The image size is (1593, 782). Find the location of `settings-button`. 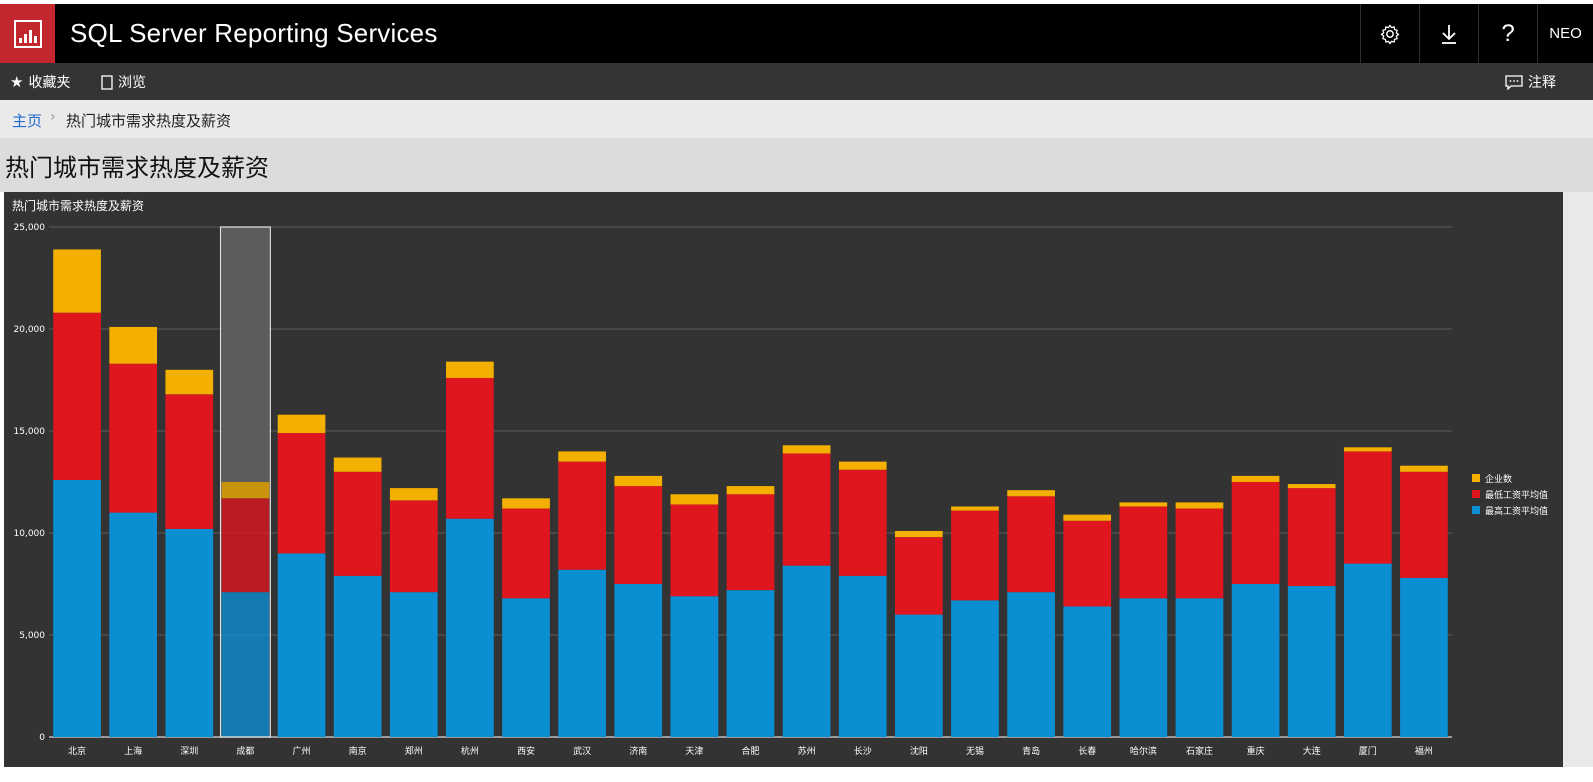

settings-button is located at coordinates (1389, 33).